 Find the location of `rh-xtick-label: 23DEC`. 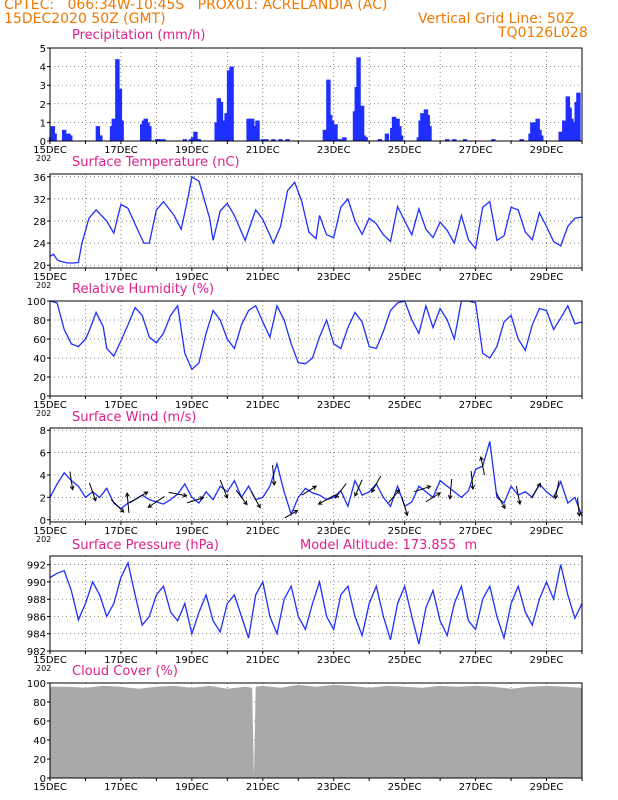

rh-xtick-label: 23DEC is located at coordinates (334, 405).